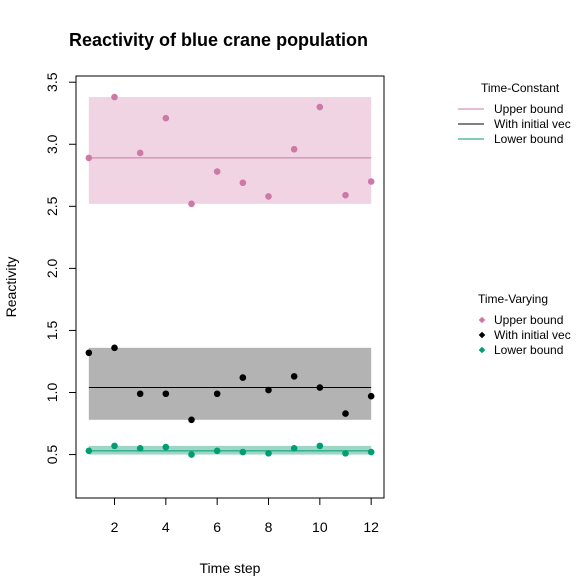 The width and height of the screenshot is (576, 576). Describe the element at coordinates (52, 393) in the screenshot. I see `y-tick-label: 1.0` at that location.